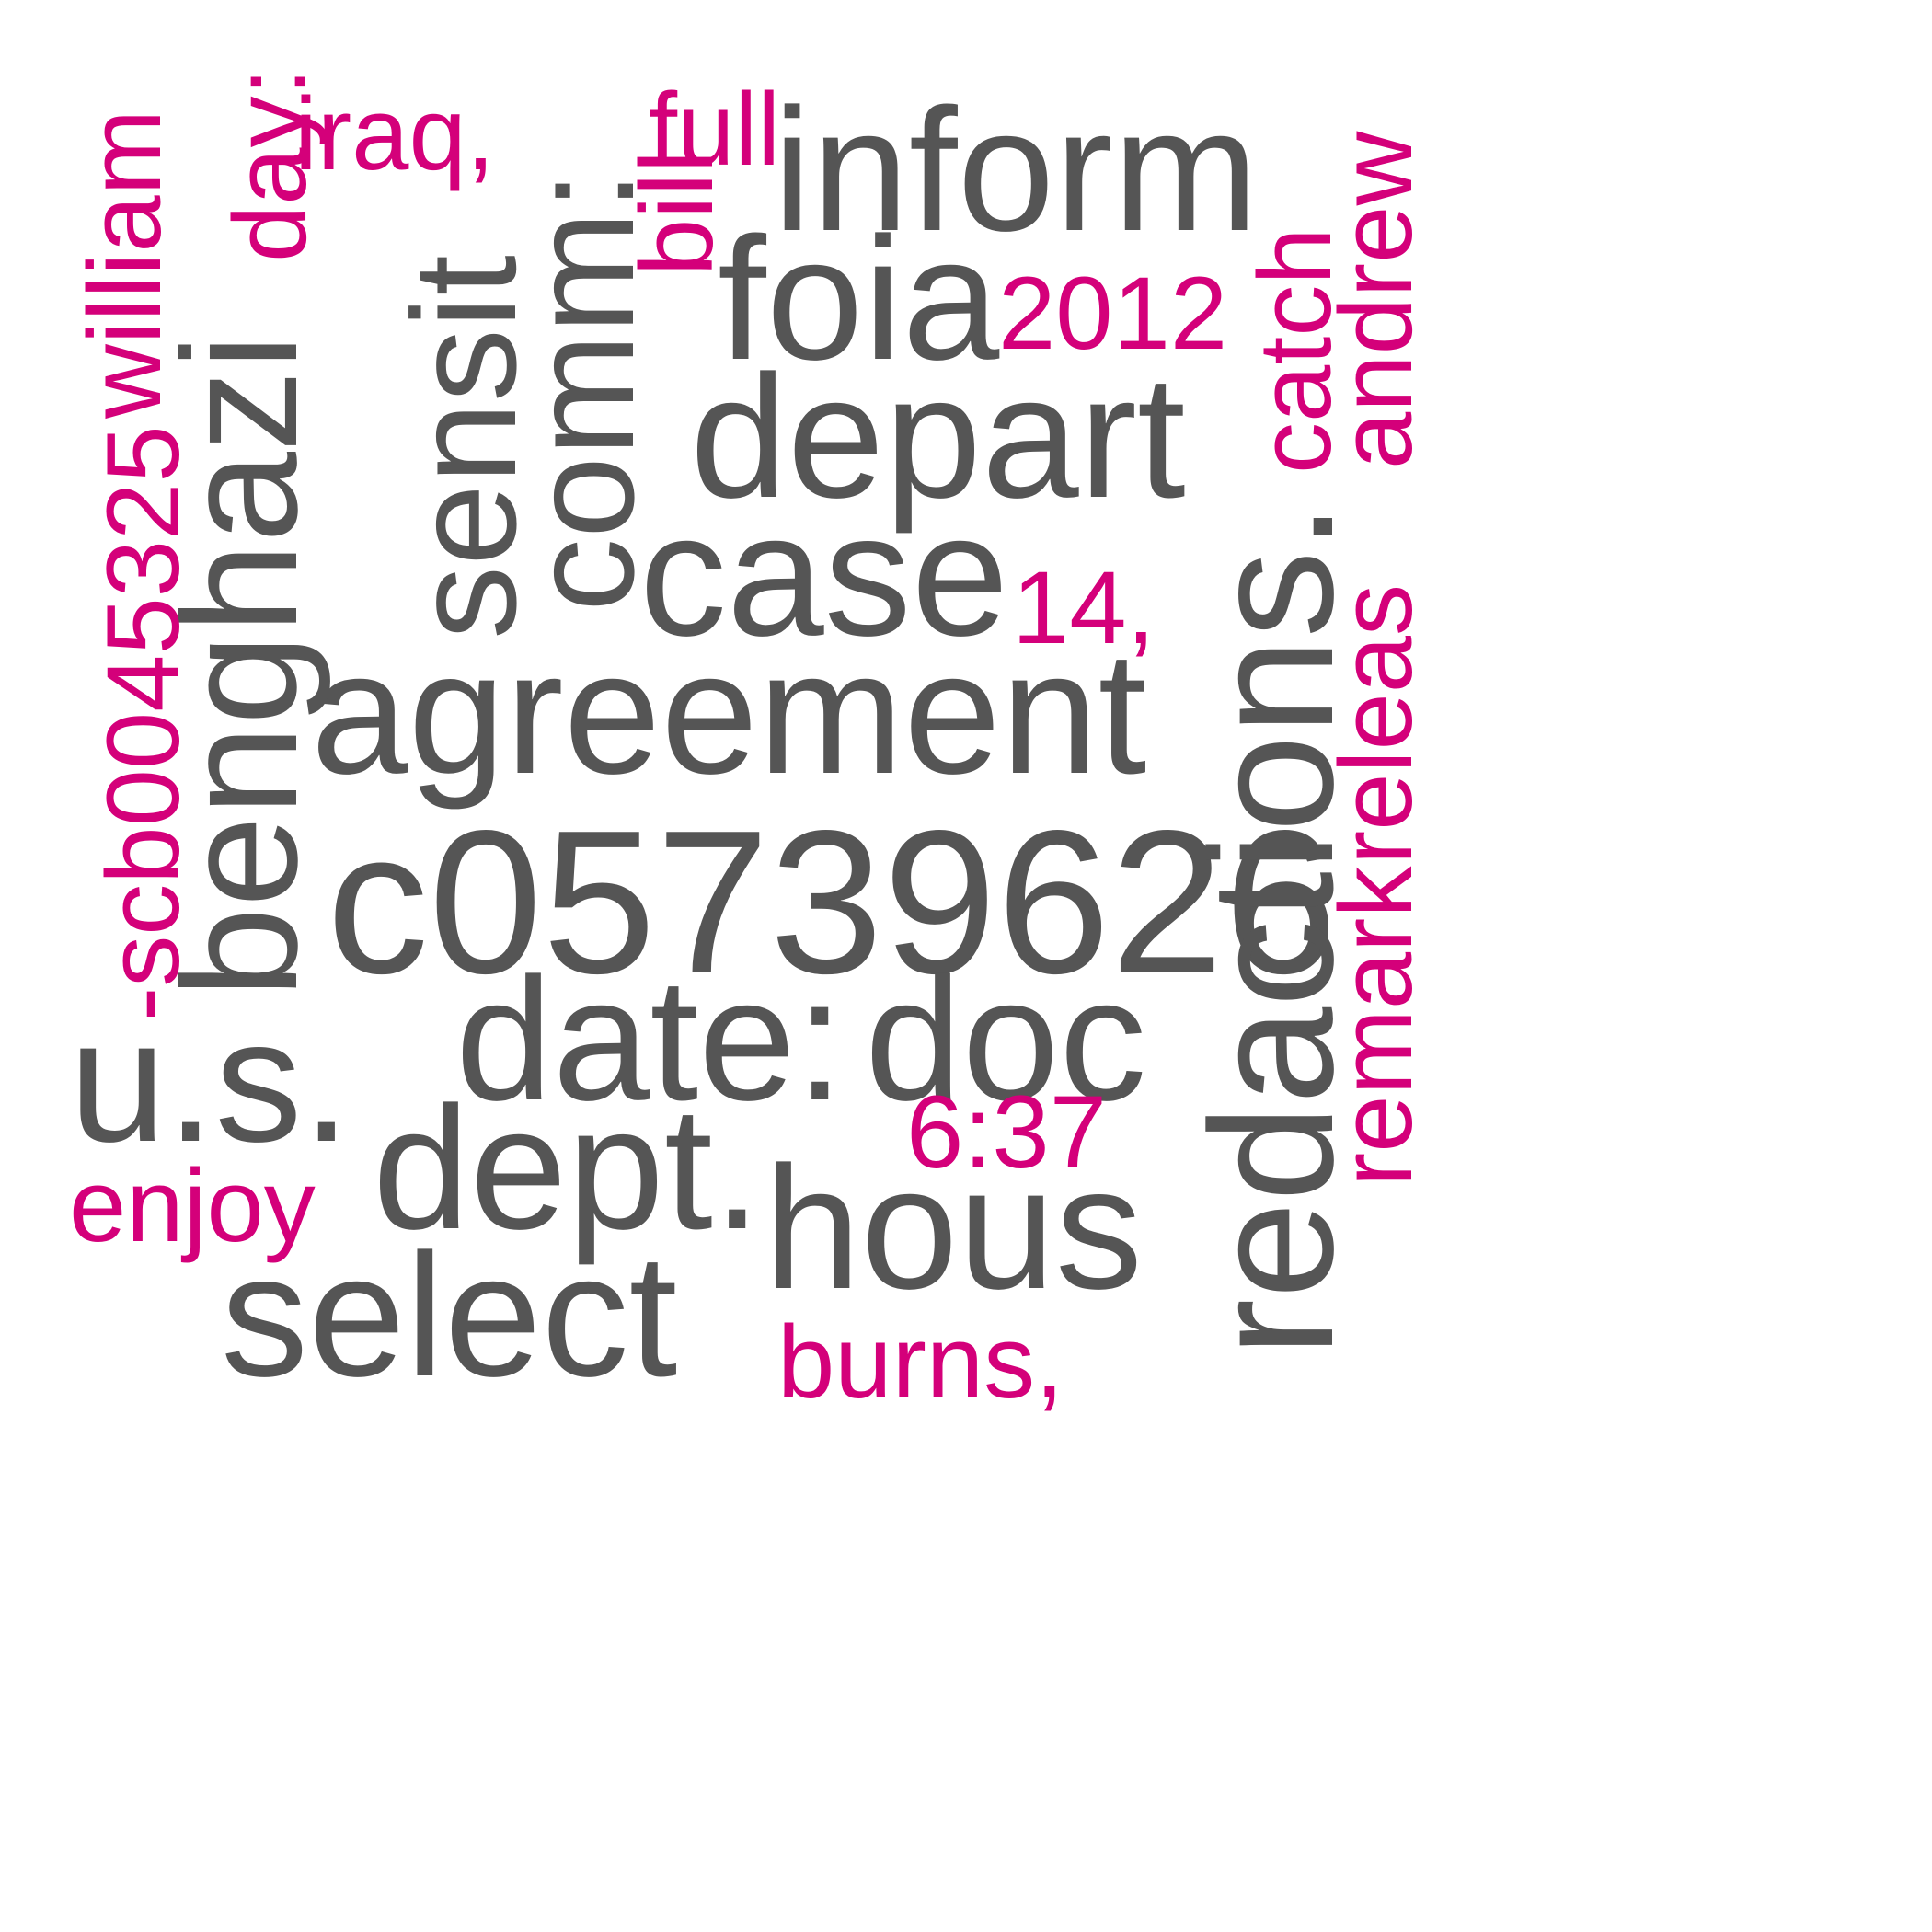 This screenshot has height=1932, width=1932. What do you see at coordinates (143, 723) in the screenshot?
I see `word-scb0045325: -scb0045325` at bounding box center [143, 723].